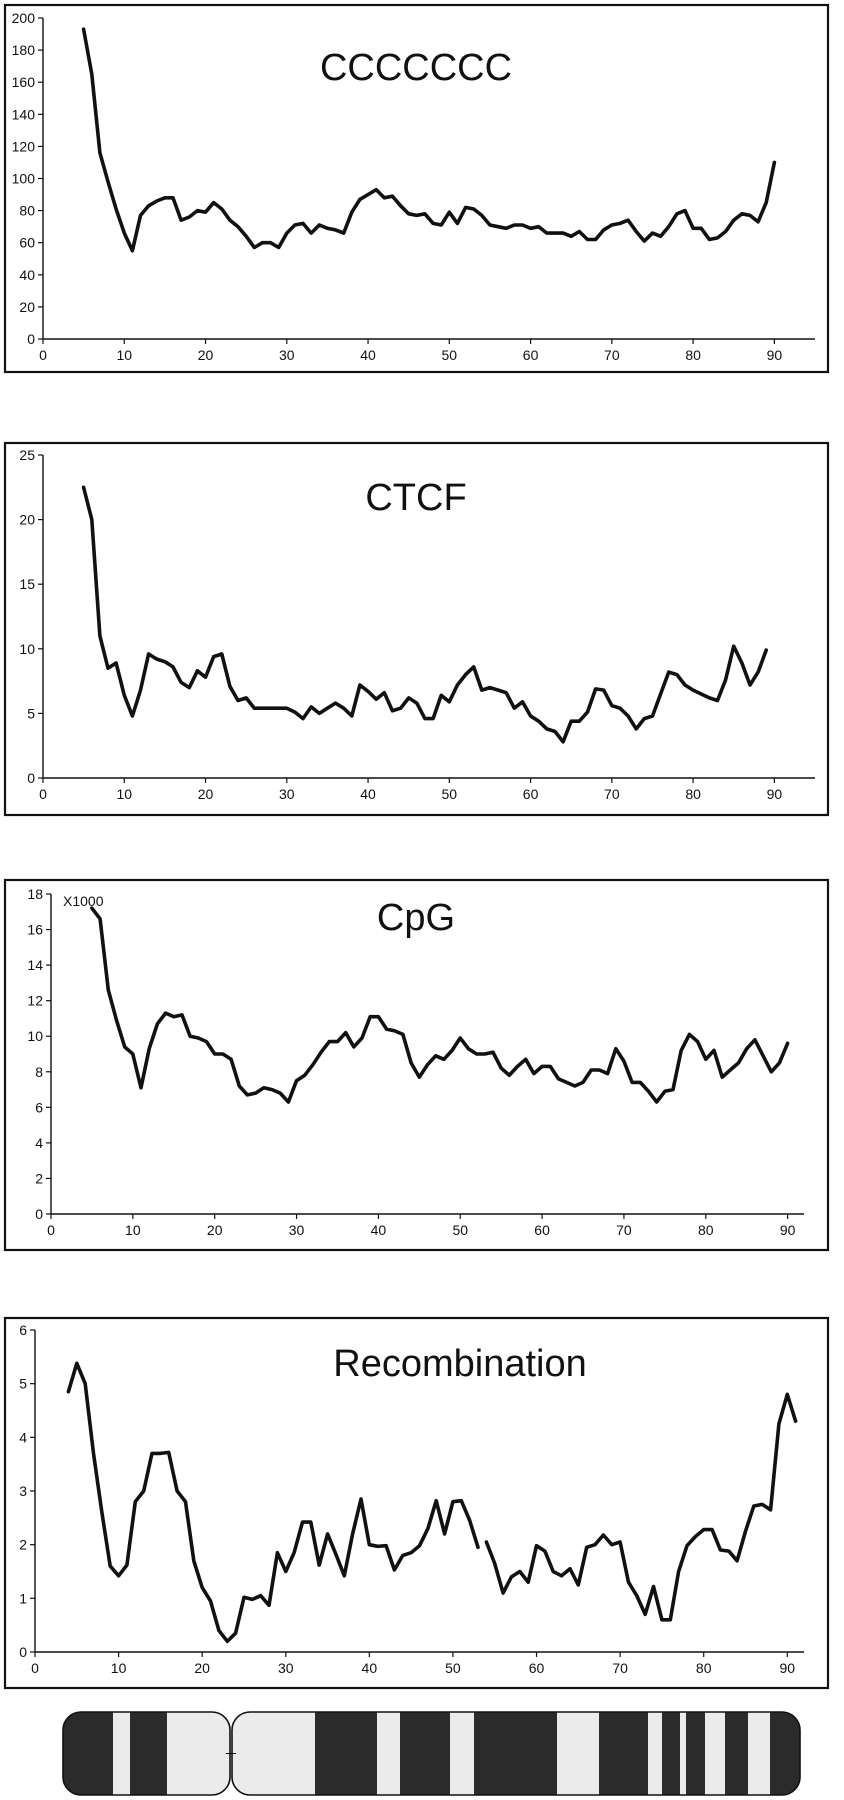  Describe the element at coordinates (35, 1001) in the screenshot. I see `y-tick-label: 12` at that location.